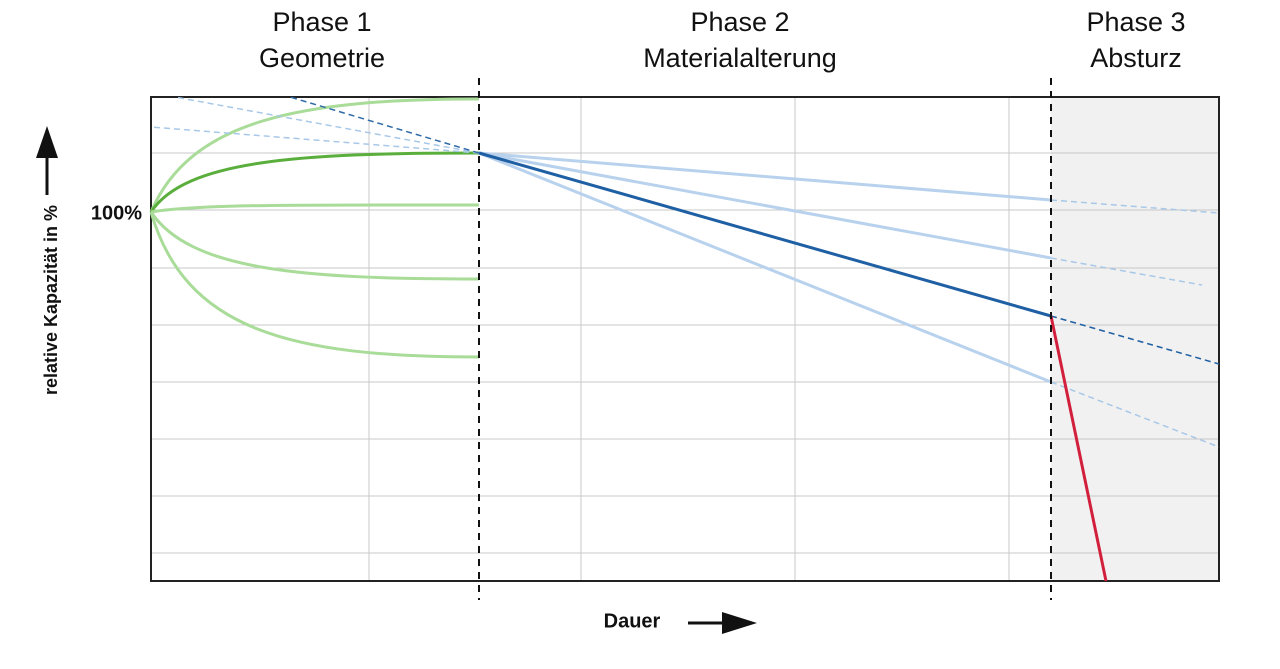 The height and width of the screenshot is (669, 1280). Describe the element at coordinates (632, 621) in the screenshot. I see `x-axis-label: Dauer` at that location.